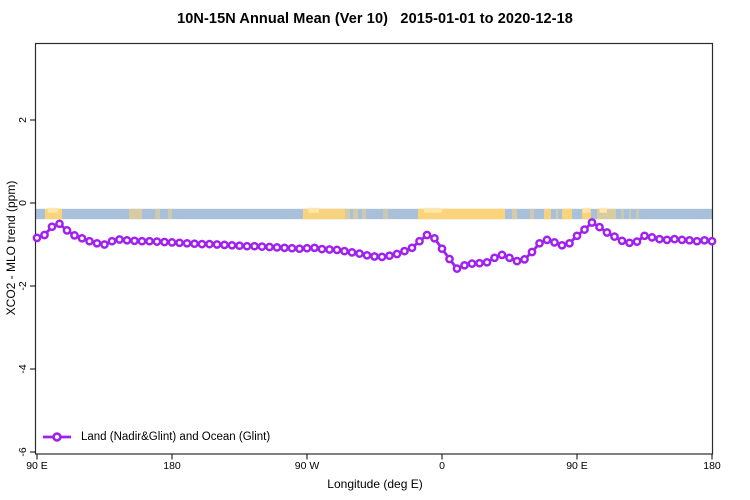 This screenshot has height=500, width=750. I want to click on map-band-ocean, so click(374, 214).